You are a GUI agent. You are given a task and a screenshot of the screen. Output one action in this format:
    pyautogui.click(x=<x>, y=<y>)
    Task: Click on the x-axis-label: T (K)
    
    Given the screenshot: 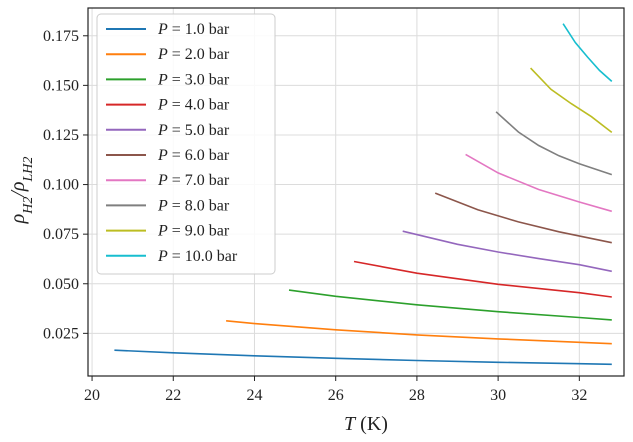 What is the action you would take?
    pyautogui.click(x=366, y=424)
    